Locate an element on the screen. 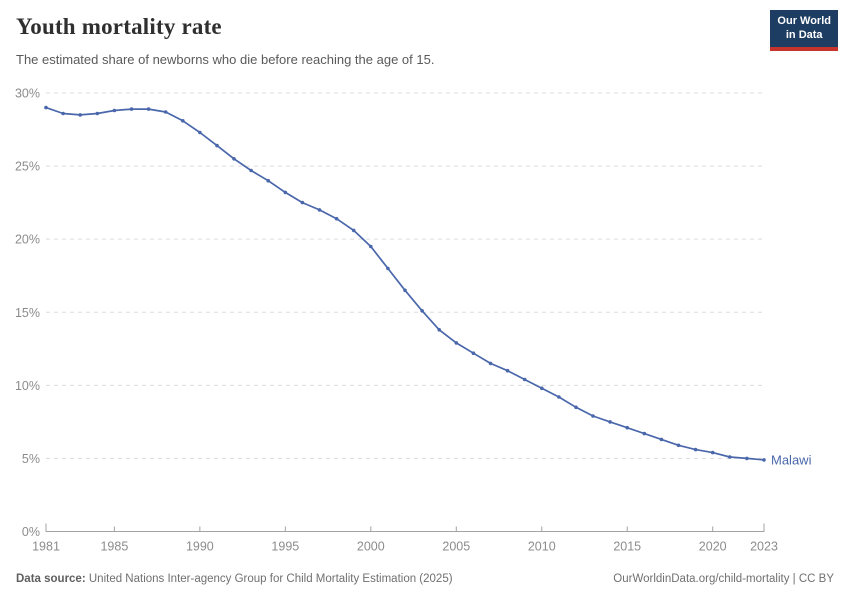 The image size is (850, 600). x-axis-tick-label: 2020 is located at coordinates (713, 547).